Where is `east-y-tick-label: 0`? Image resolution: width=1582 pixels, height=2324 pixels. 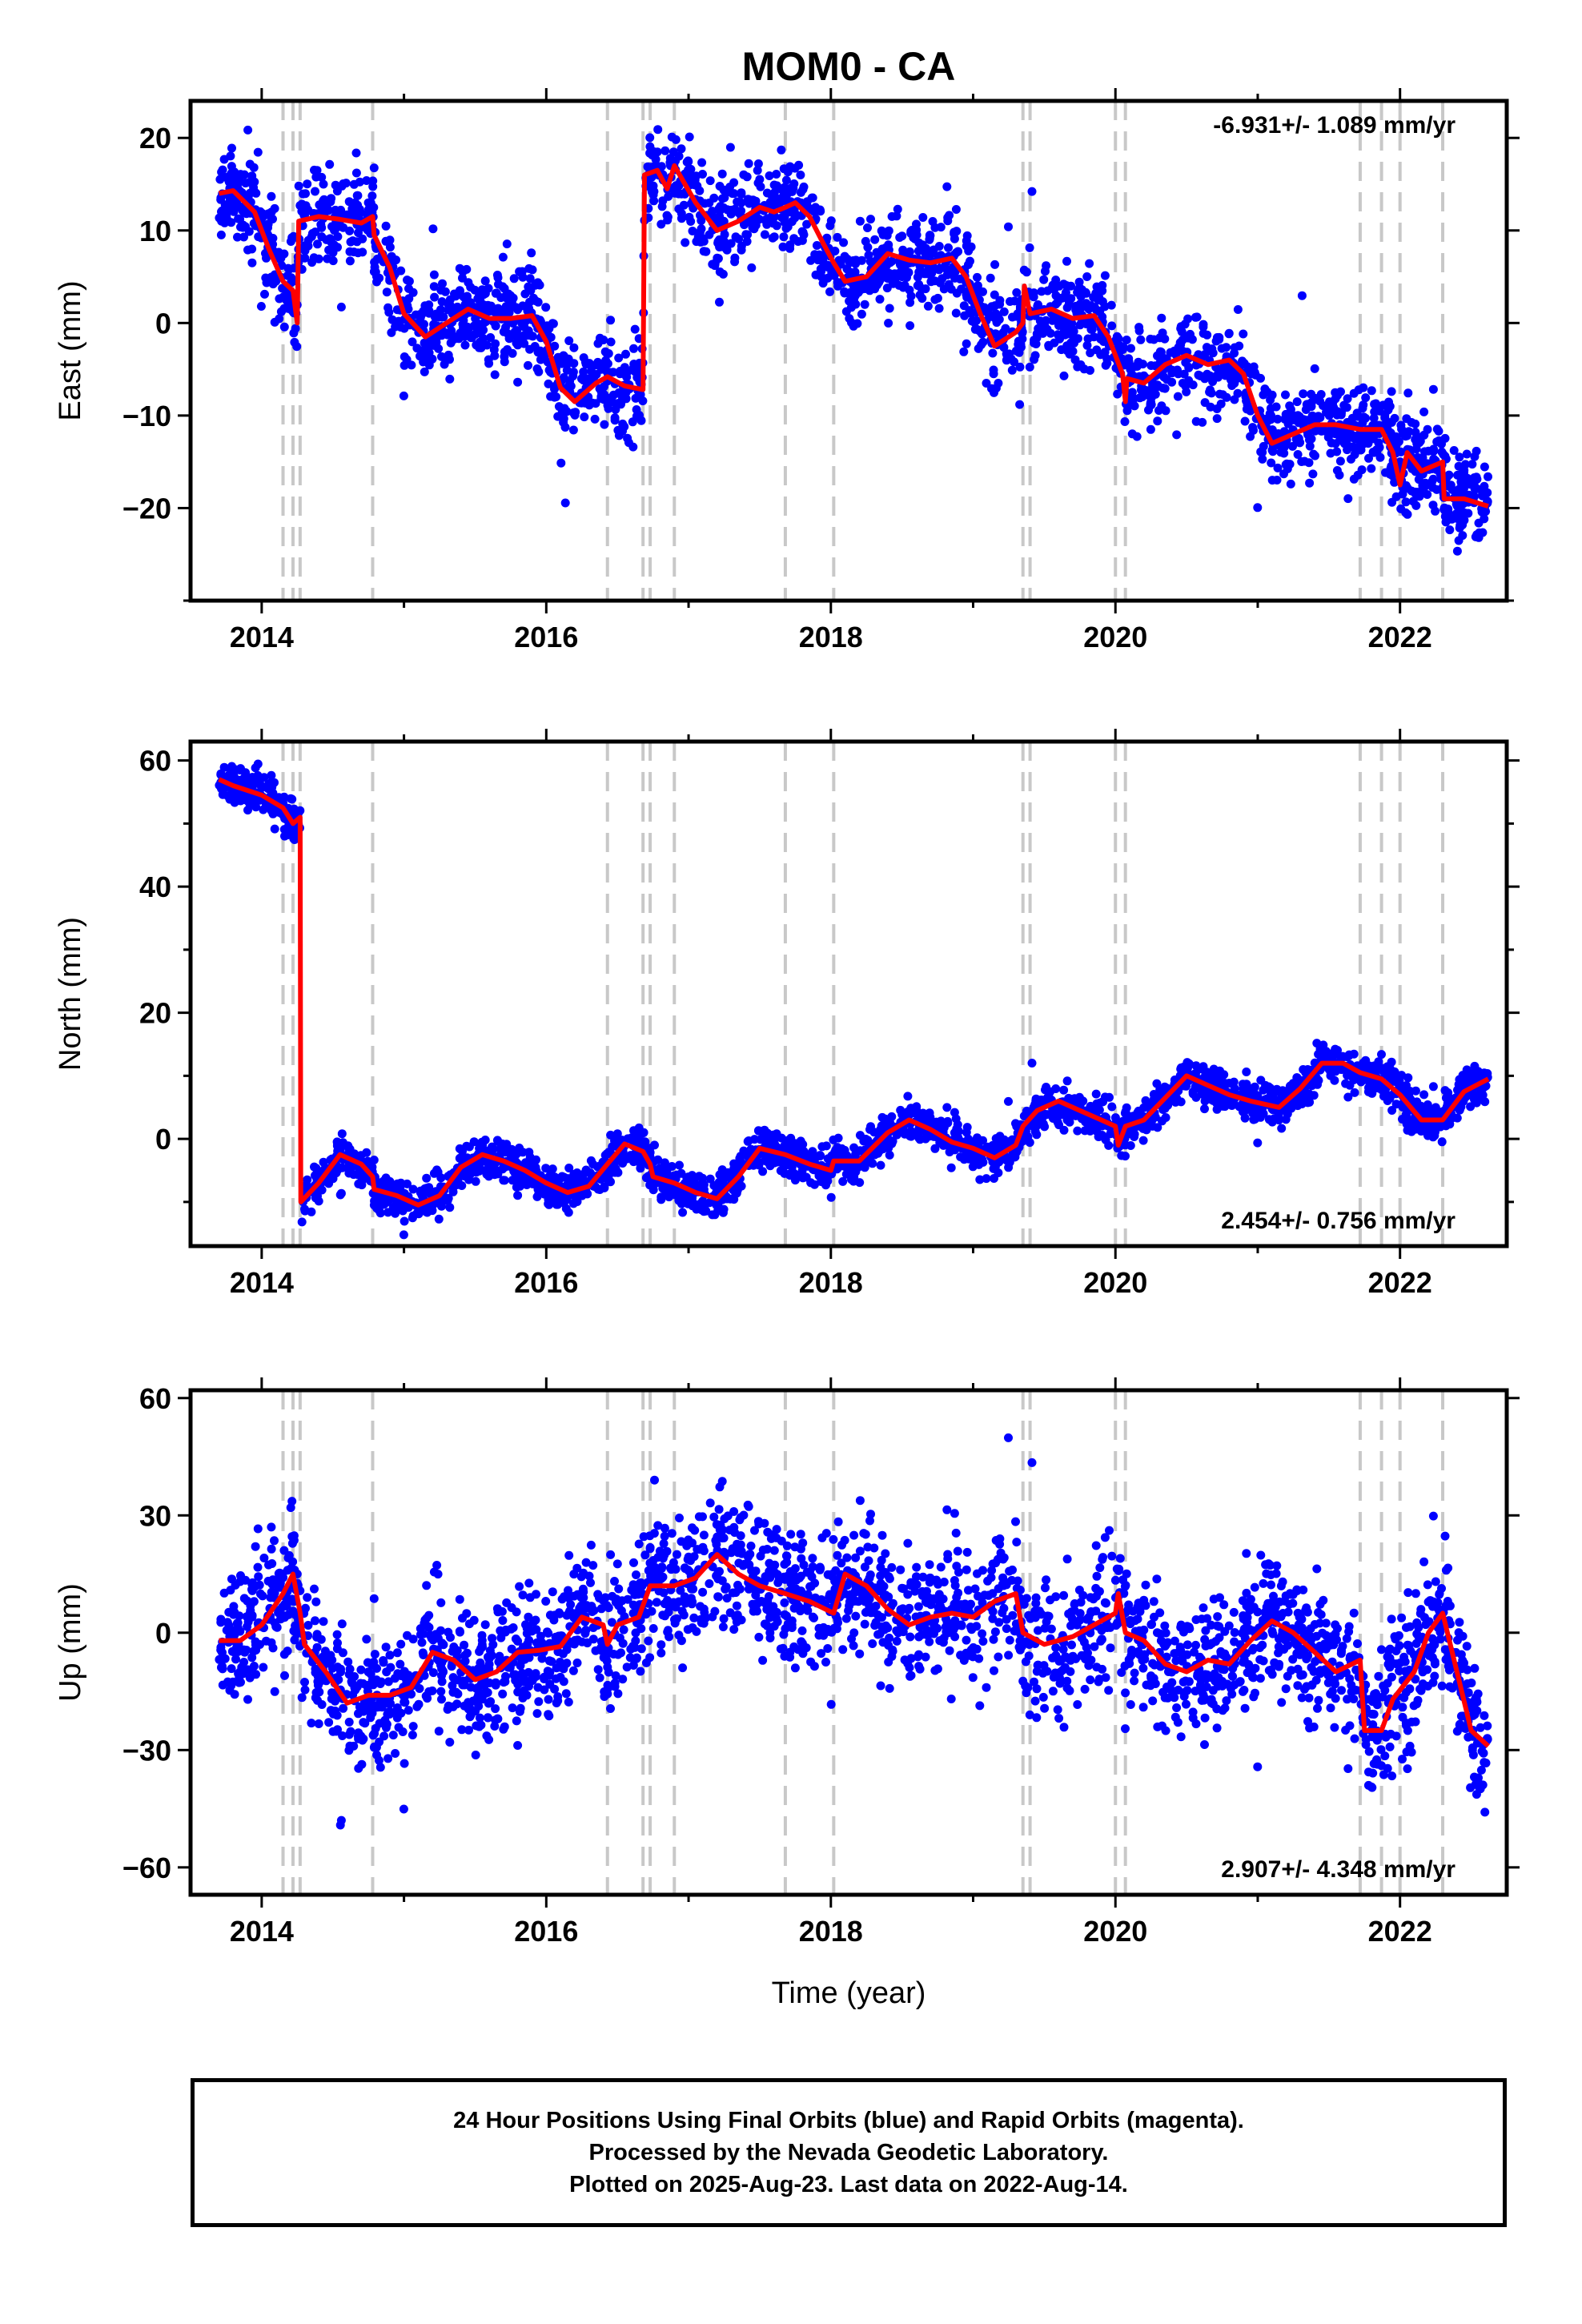 east-y-tick-label: 0 is located at coordinates (163, 323).